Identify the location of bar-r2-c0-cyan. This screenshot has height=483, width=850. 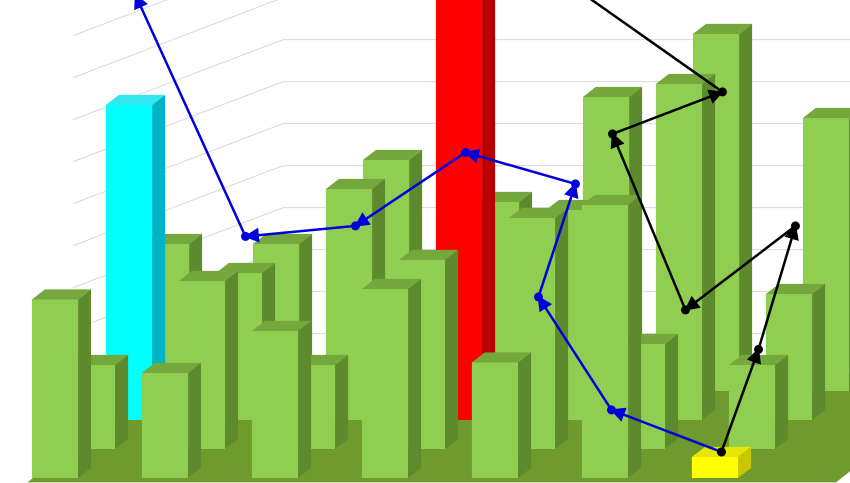
(135, 257).